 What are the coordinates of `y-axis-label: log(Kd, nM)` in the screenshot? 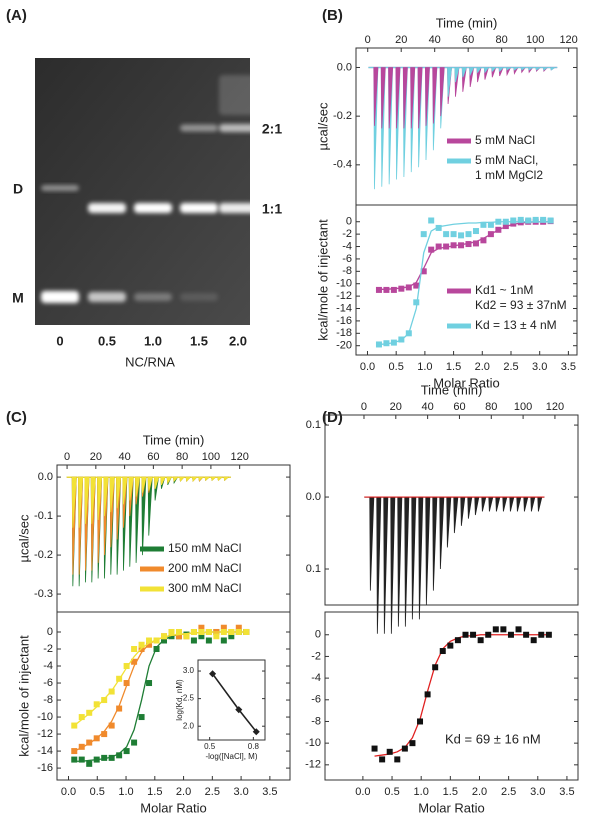 It's located at (179, 700).